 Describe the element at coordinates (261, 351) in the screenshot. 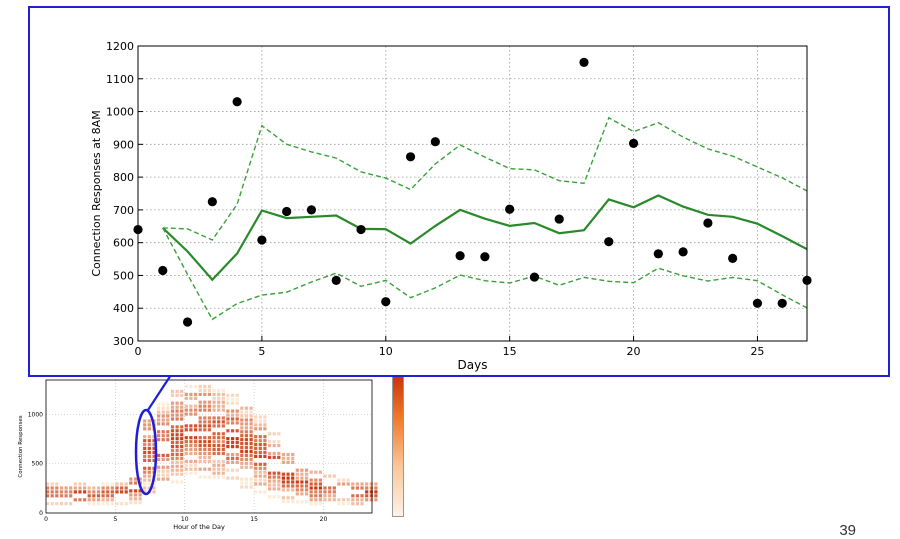

I see `x-tick-label: 5` at that location.